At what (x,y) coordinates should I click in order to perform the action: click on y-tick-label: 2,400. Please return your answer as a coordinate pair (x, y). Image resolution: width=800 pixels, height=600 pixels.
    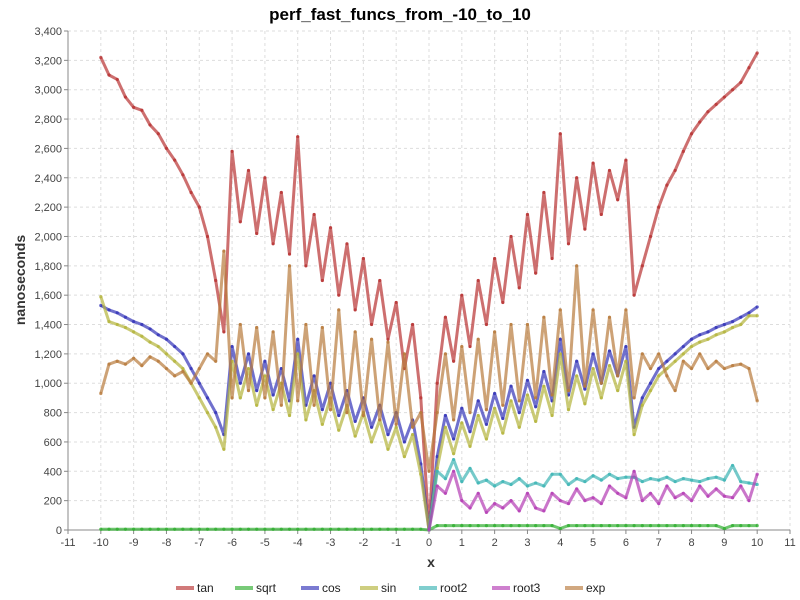
    Looking at the image, I should click on (48, 179).